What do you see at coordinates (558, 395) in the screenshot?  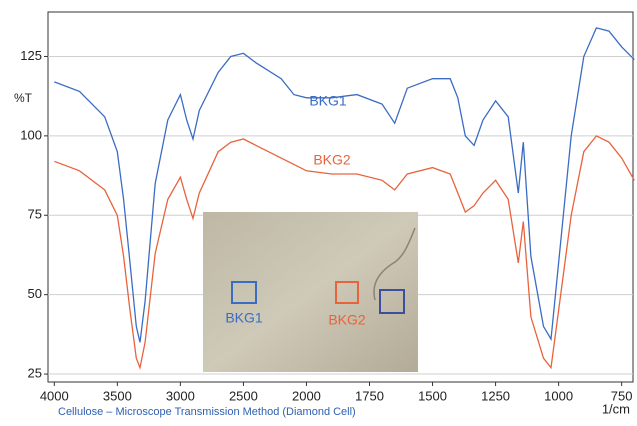 I see `x-tick-label: 1000` at bounding box center [558, 395].